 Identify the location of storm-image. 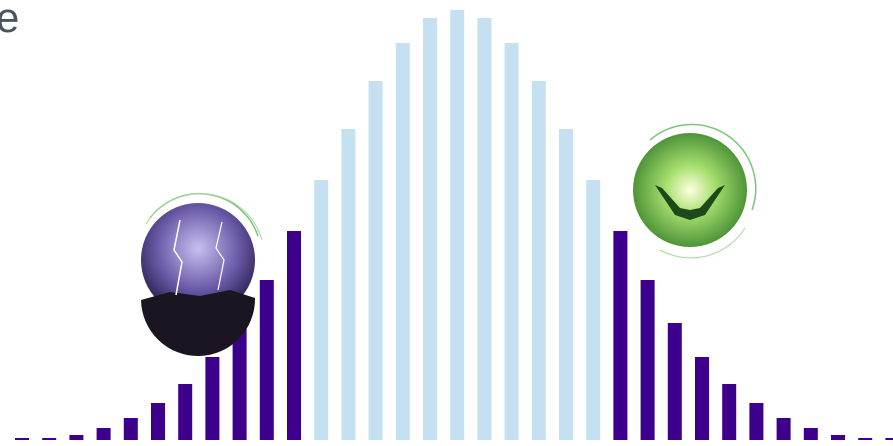
(202, 274).